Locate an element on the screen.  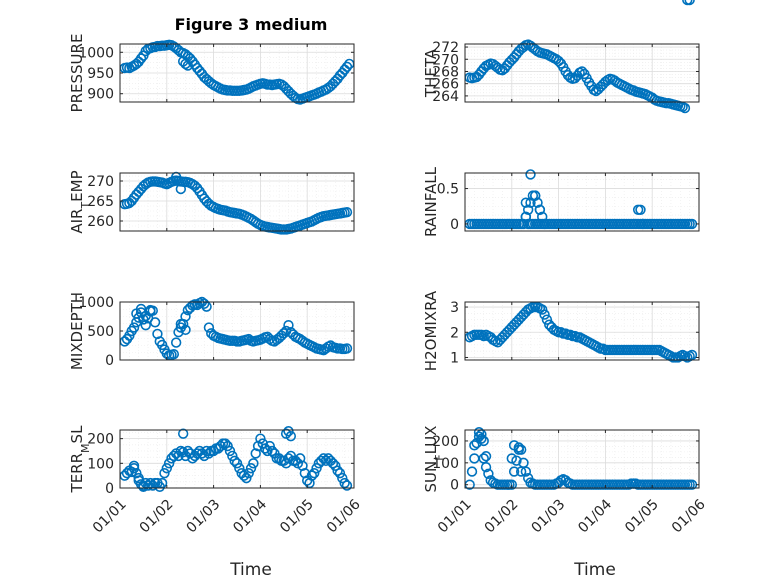
y-tick-label: 260 is located at coordinates (100, 222).